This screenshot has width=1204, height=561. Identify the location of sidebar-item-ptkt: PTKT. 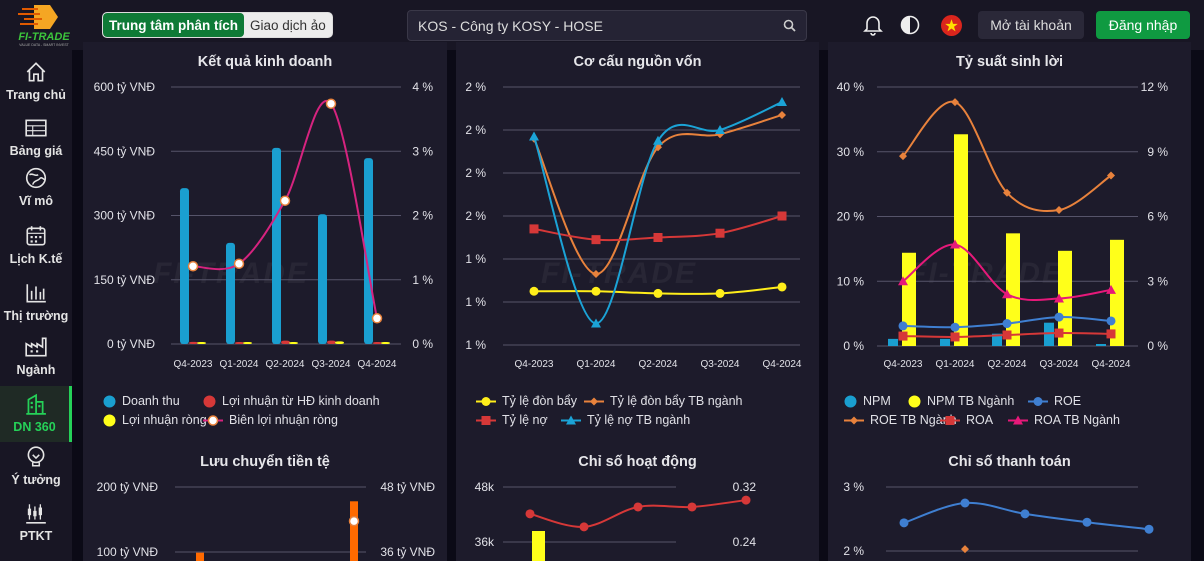
(36, 522).